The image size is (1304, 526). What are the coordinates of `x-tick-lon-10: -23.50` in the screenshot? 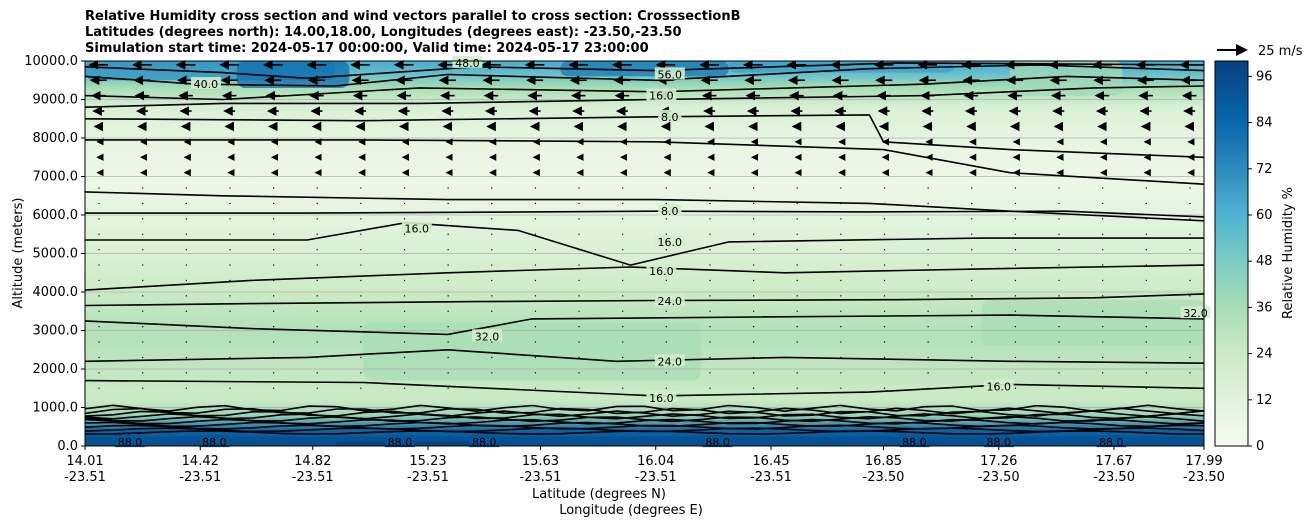 It's located at (1204, 477).